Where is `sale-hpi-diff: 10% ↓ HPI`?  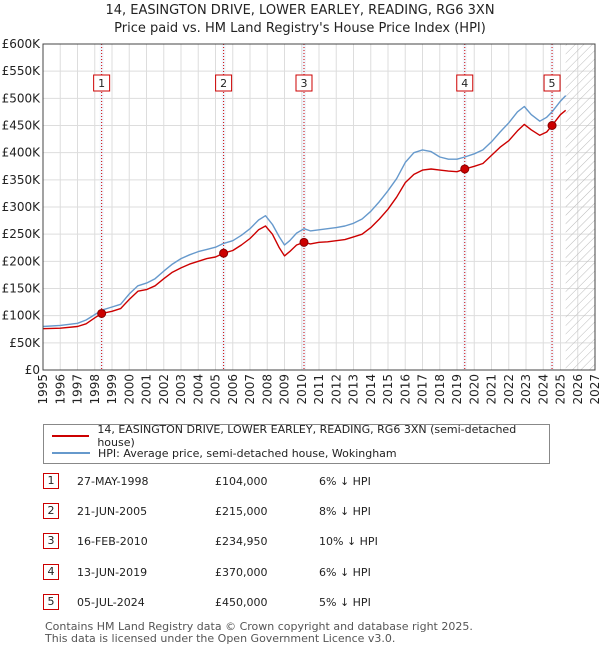
sale-hpi-diff: 10% ↓ HPI is located at coordinates (348, 541).